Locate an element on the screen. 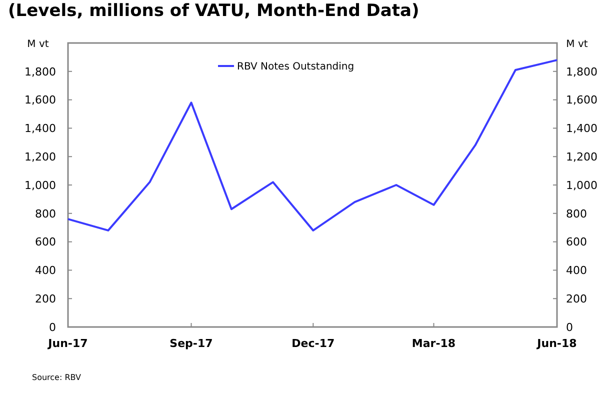  y2-tick-label: 0 is located at coordinates (569, 327).